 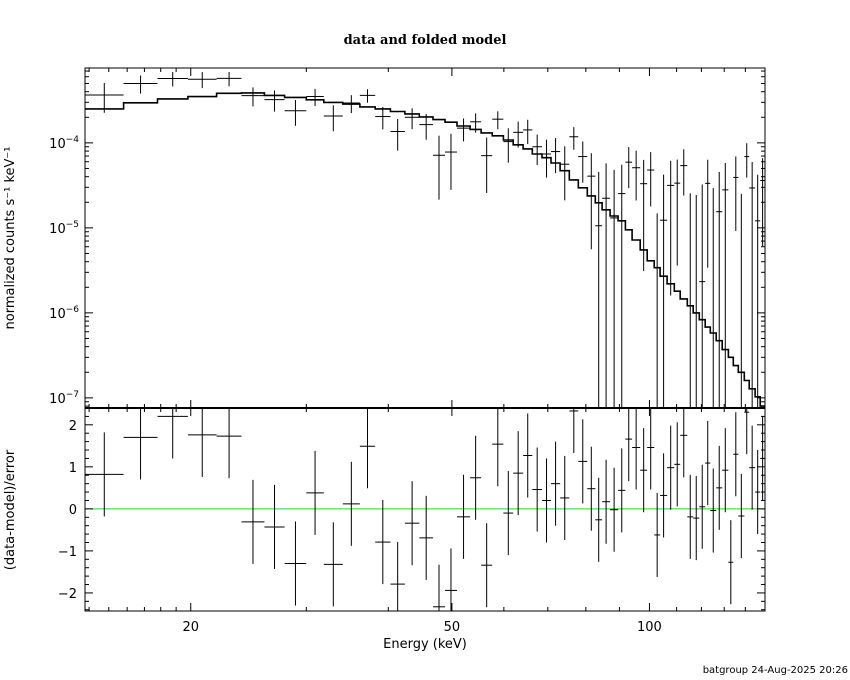 What do you see at coordinates (10, 238) in the screenshot?
I see `top-y-axis-label: normalized counts s⁻¹ keV⁻¹` at bounding box center [10, 238].